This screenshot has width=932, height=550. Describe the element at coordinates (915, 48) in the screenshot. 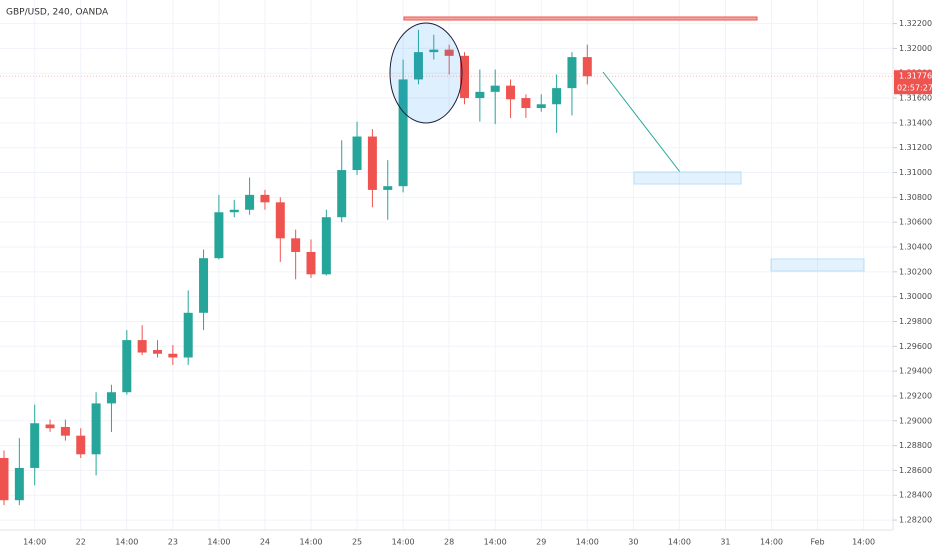

I see `y-tick-label: 1.32000` at that location.